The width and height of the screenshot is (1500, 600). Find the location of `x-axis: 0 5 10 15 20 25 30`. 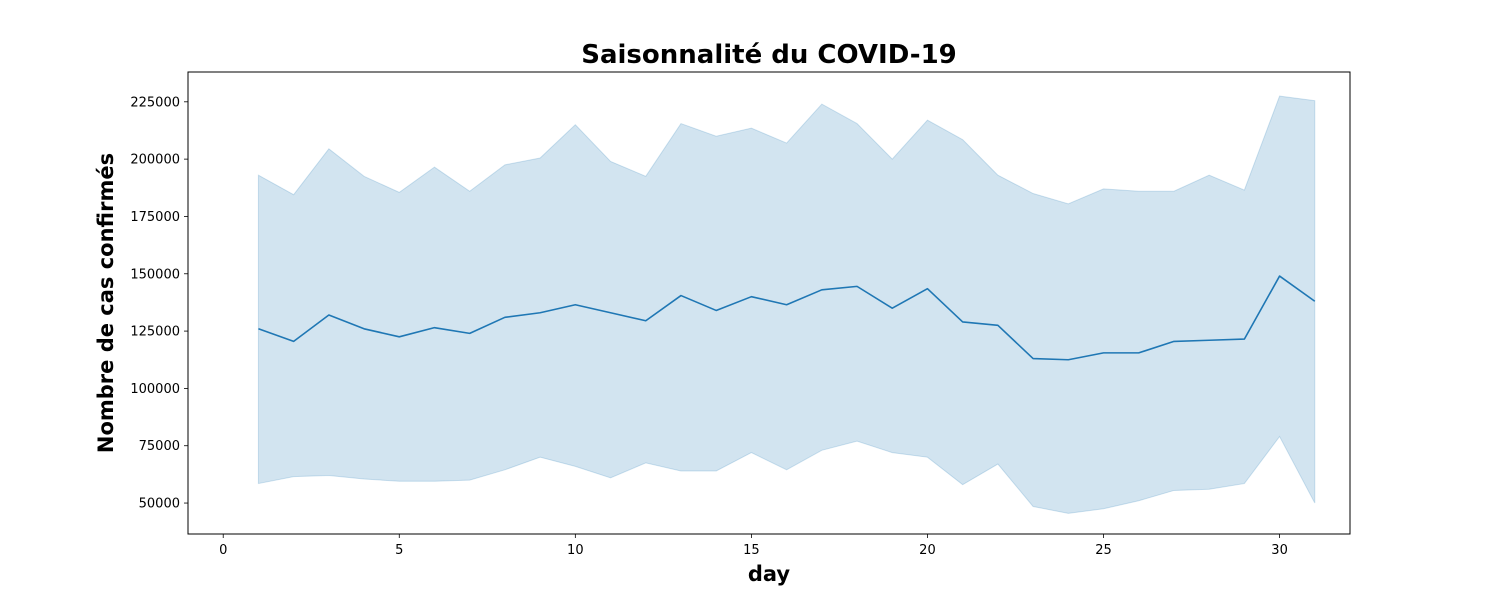

x-axis: 0 5 10 15 20 25 30 is located at coordinates (753, 546).